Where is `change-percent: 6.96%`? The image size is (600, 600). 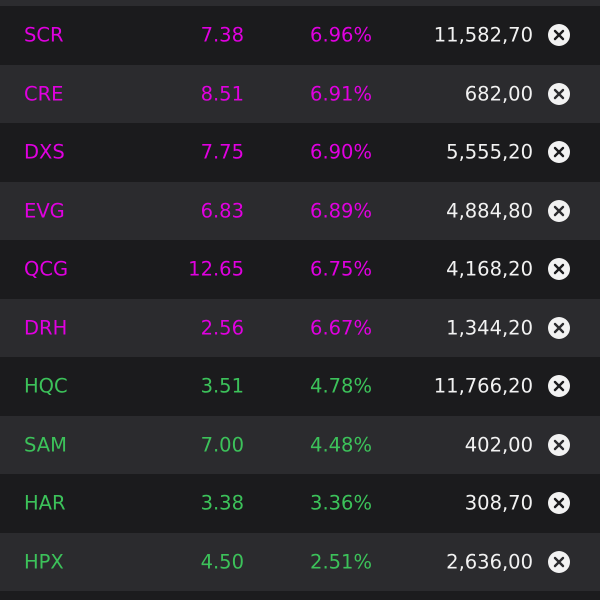 change-percent: 6.96% is located at coordinates (341, 35).